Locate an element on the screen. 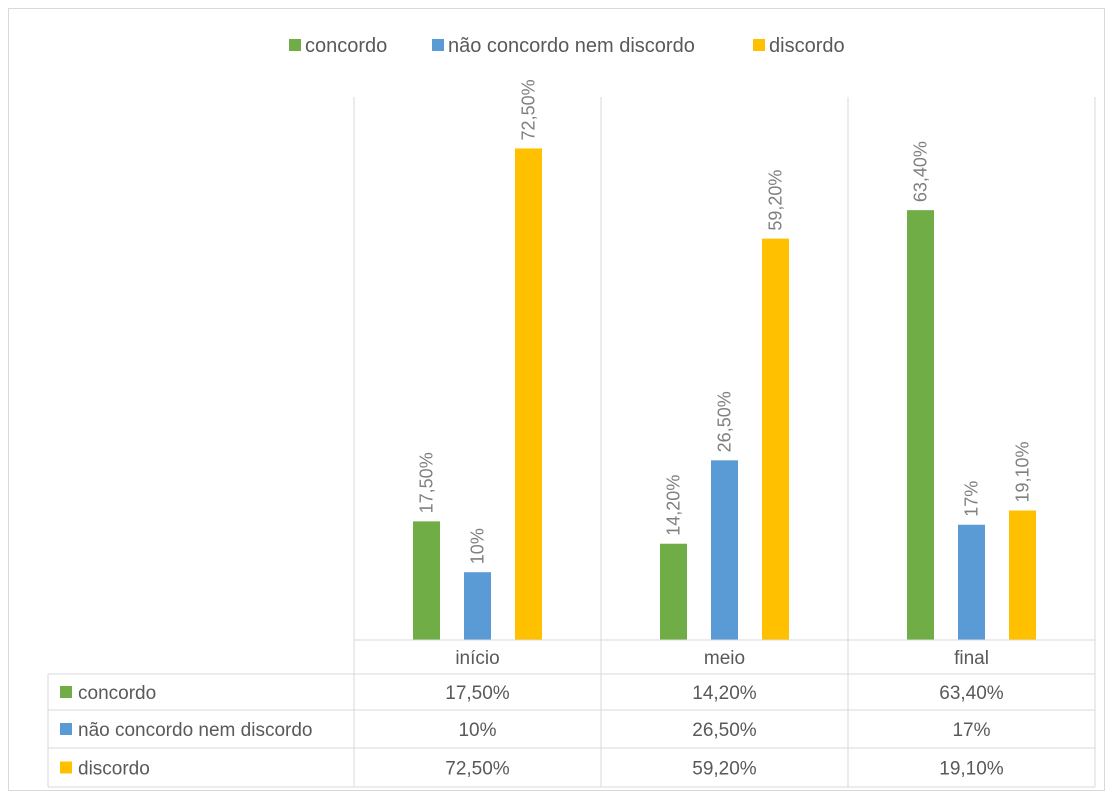 The height and width of the screenshot is (796, 1112). data-label-2-2: 19,10% is located at coordinates (1023, 471).